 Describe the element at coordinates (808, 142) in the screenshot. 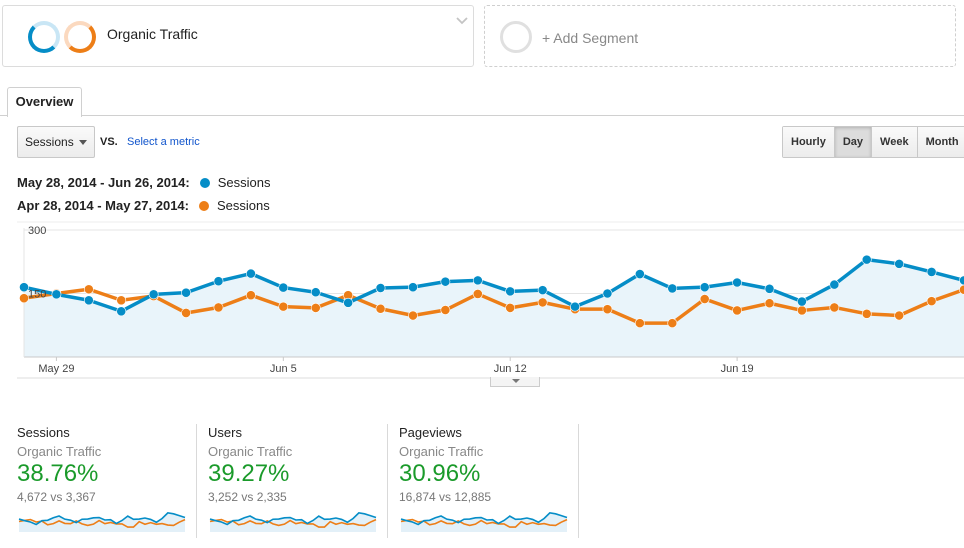

I see `hourly-button: Hourly` at that location.